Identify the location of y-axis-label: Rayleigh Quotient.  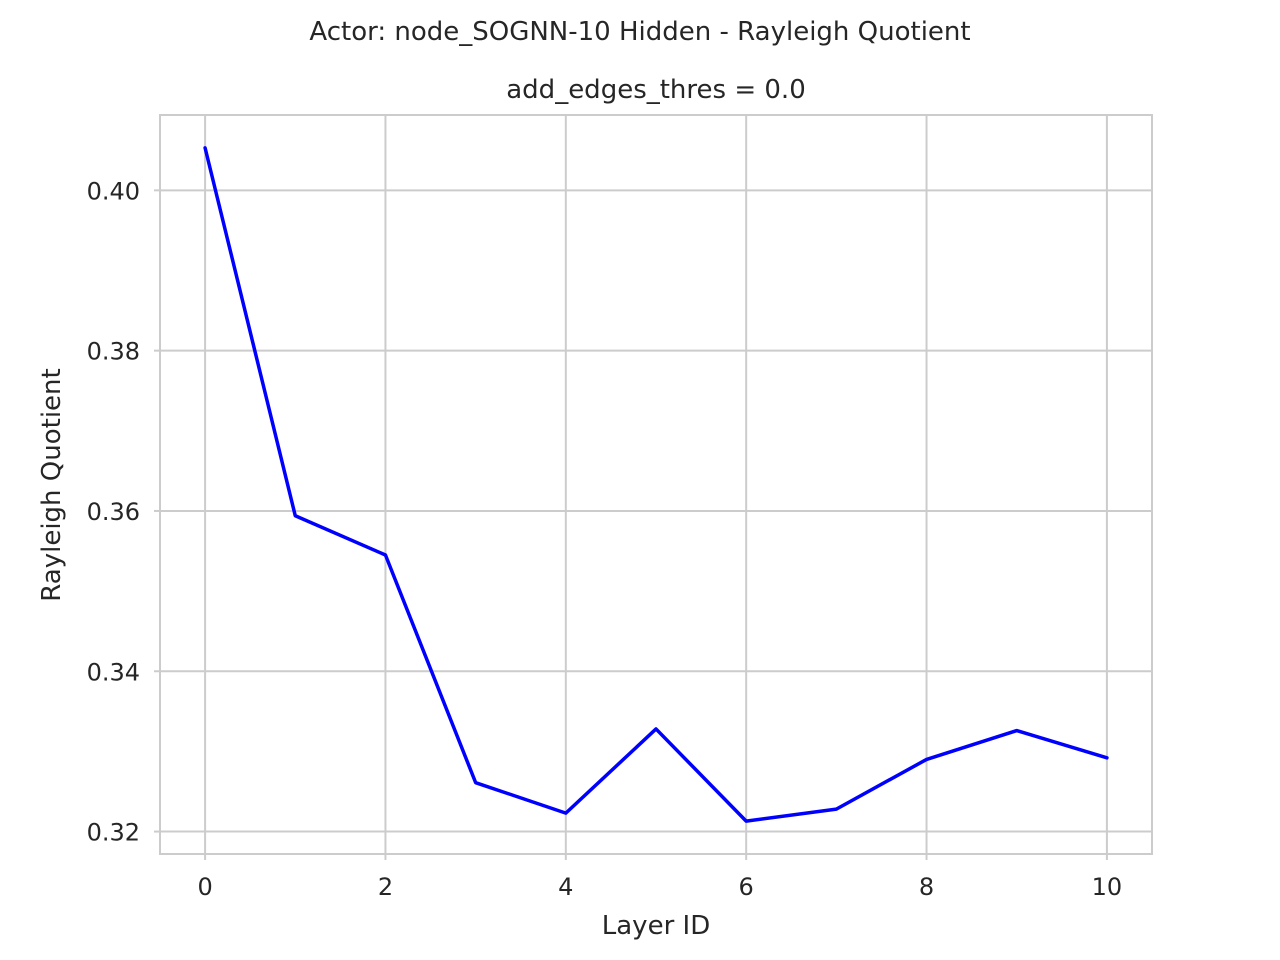
(52, 484).